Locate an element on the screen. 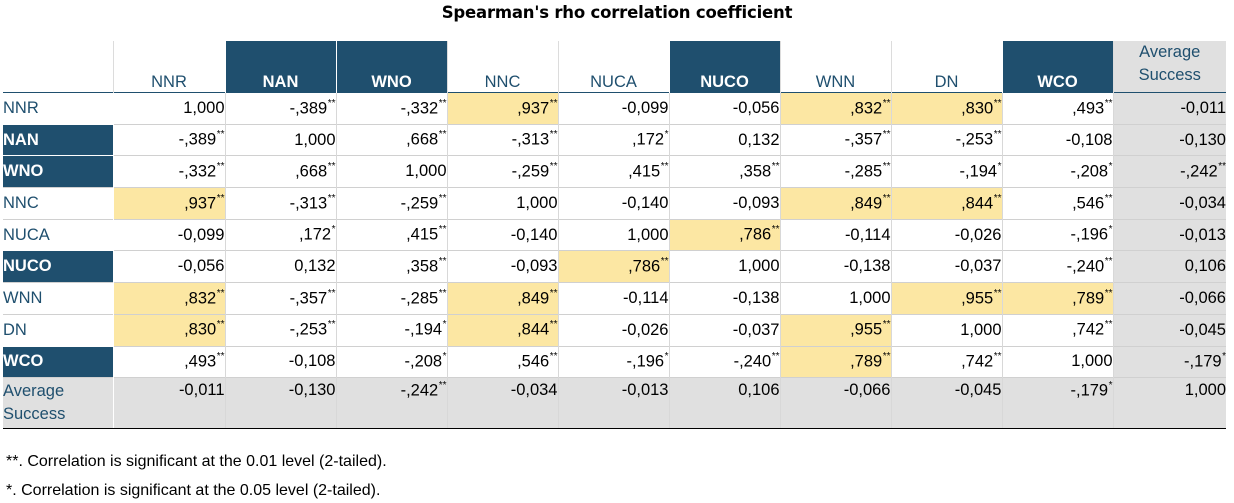 Image resolution: width=1234 pixels, height=503 pixels. correlation-cell: -,313** is located at coordinates (502, 139).